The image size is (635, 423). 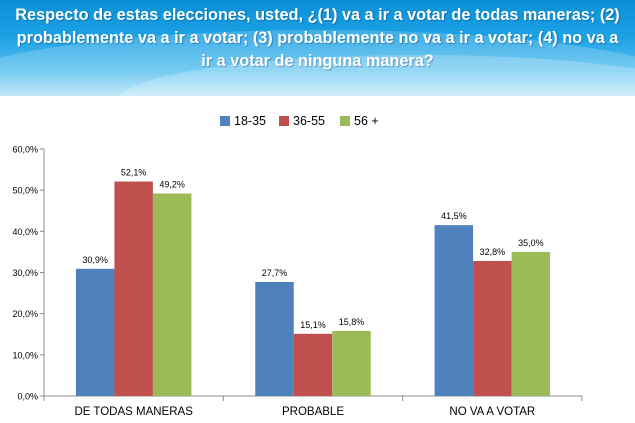 I want to click on y-tick-label: 20,0%, so click(x=25, y=314).